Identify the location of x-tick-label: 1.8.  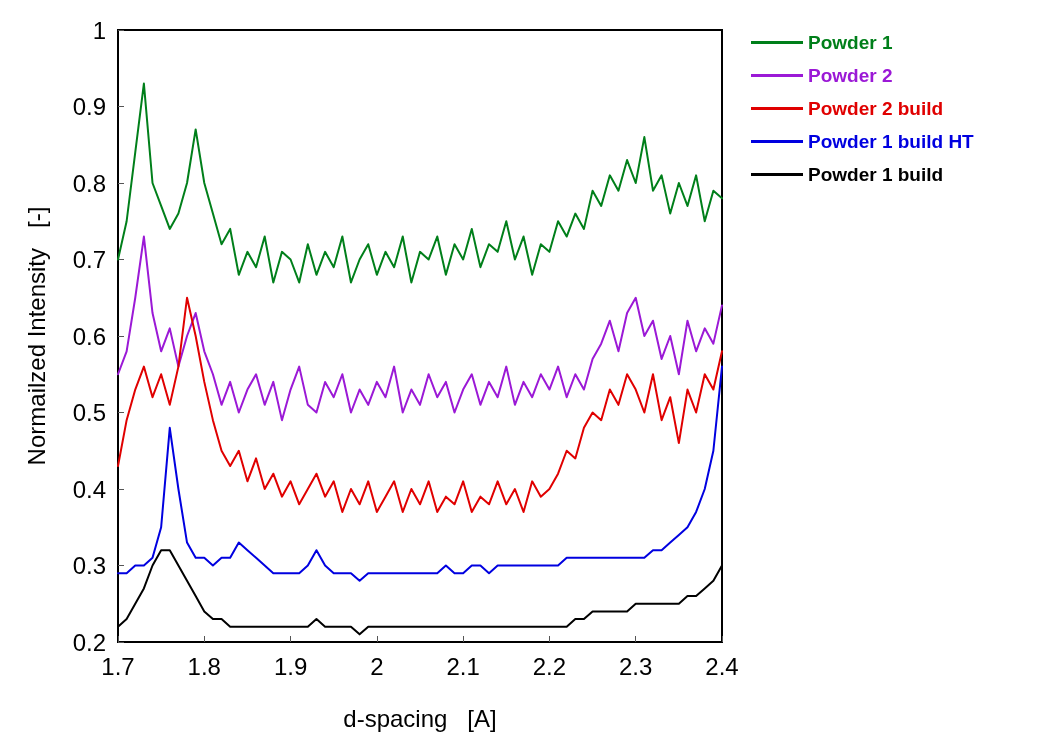
(204, 666).